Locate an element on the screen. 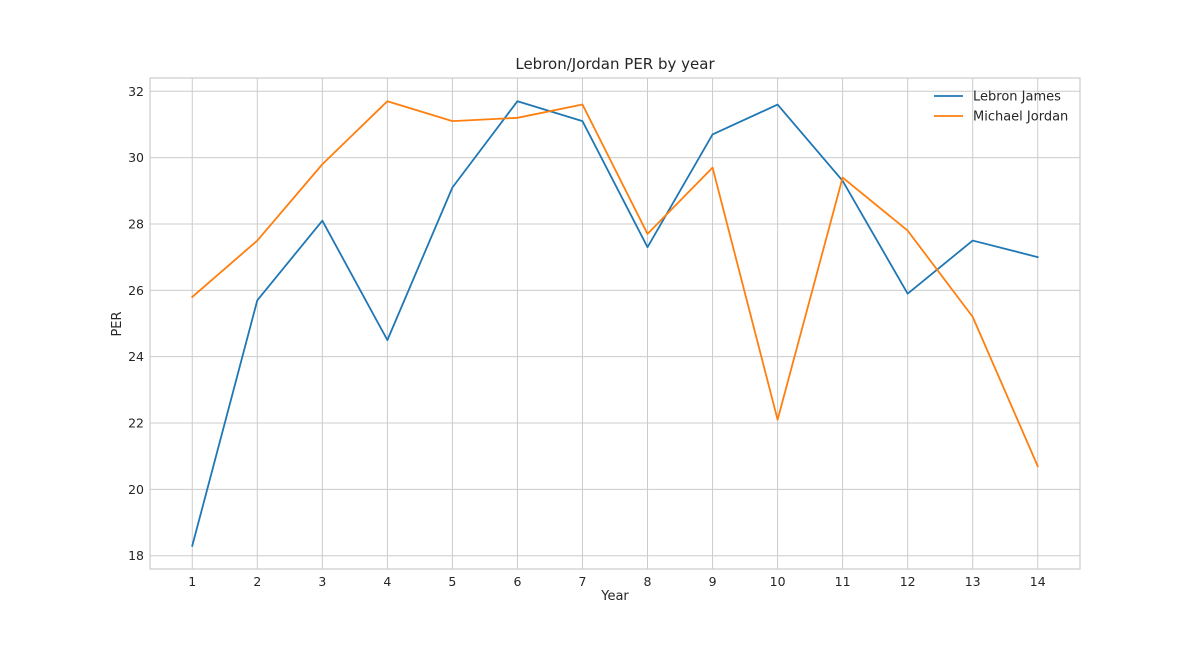 The image size is (1200, 650). x-tick-label: 7 is located at coordinates (583, 581).